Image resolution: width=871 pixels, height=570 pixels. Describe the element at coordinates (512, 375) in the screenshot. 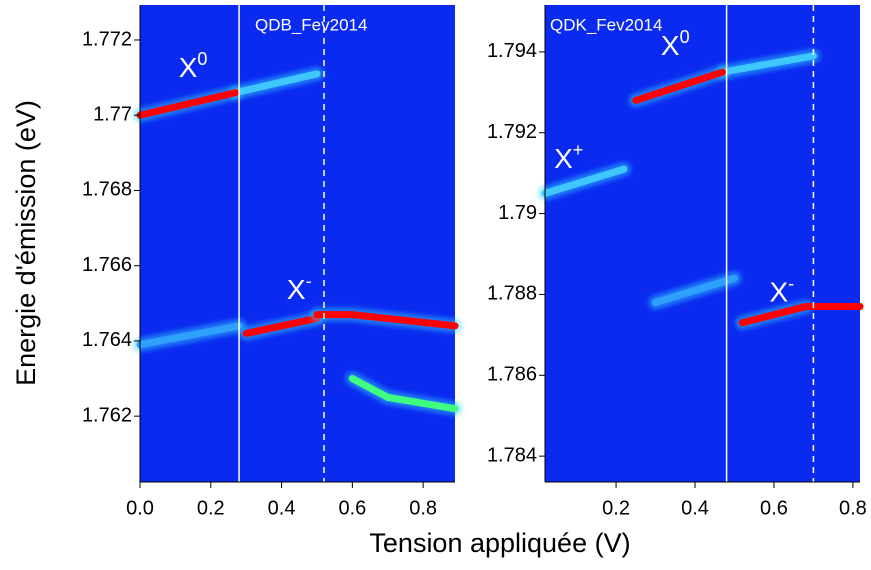

I see `y-tick-label: 1.786` at that location.